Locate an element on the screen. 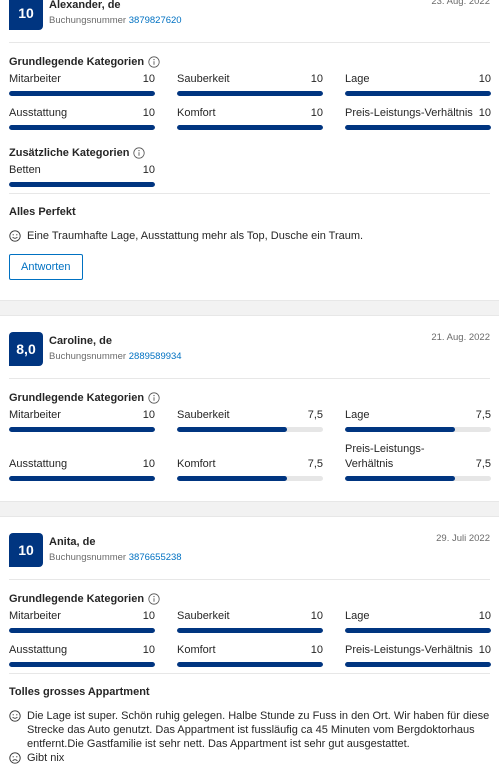  booking-number: 3879827620 is located at coordinates (155, 20).